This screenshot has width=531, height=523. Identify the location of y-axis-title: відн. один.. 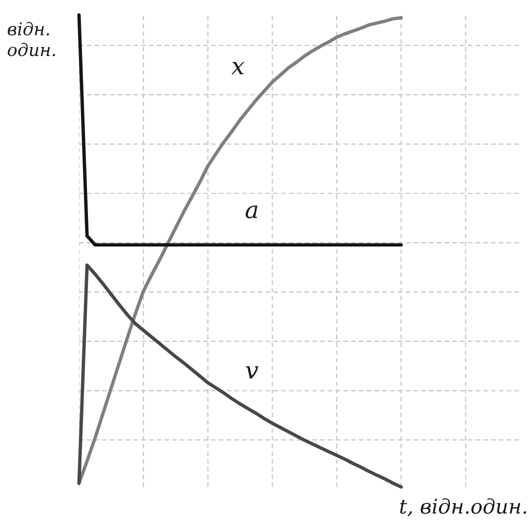
(31, 39).